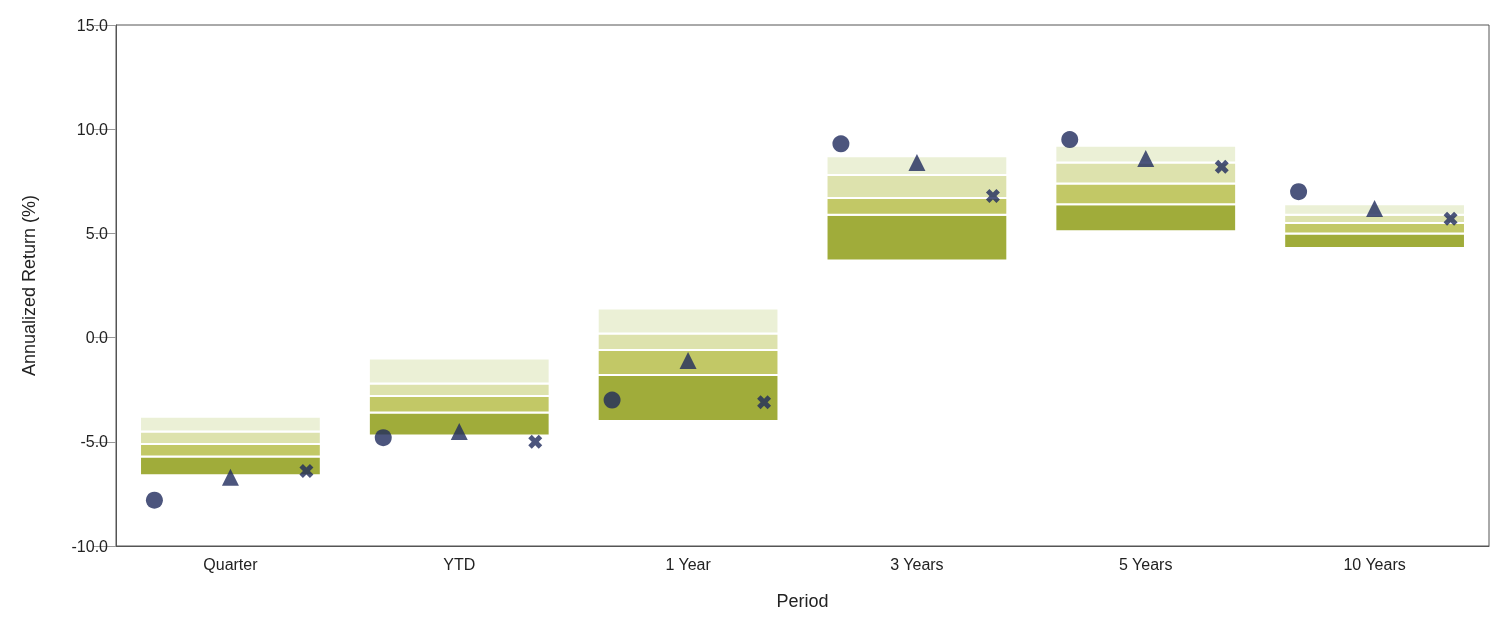 The height and width of the screenshot is (626, 1501). What do you see at coordinates (231, 564) in the screenshot?
I see `x-tick-label: Quarter` at bounding box center [231, 564].